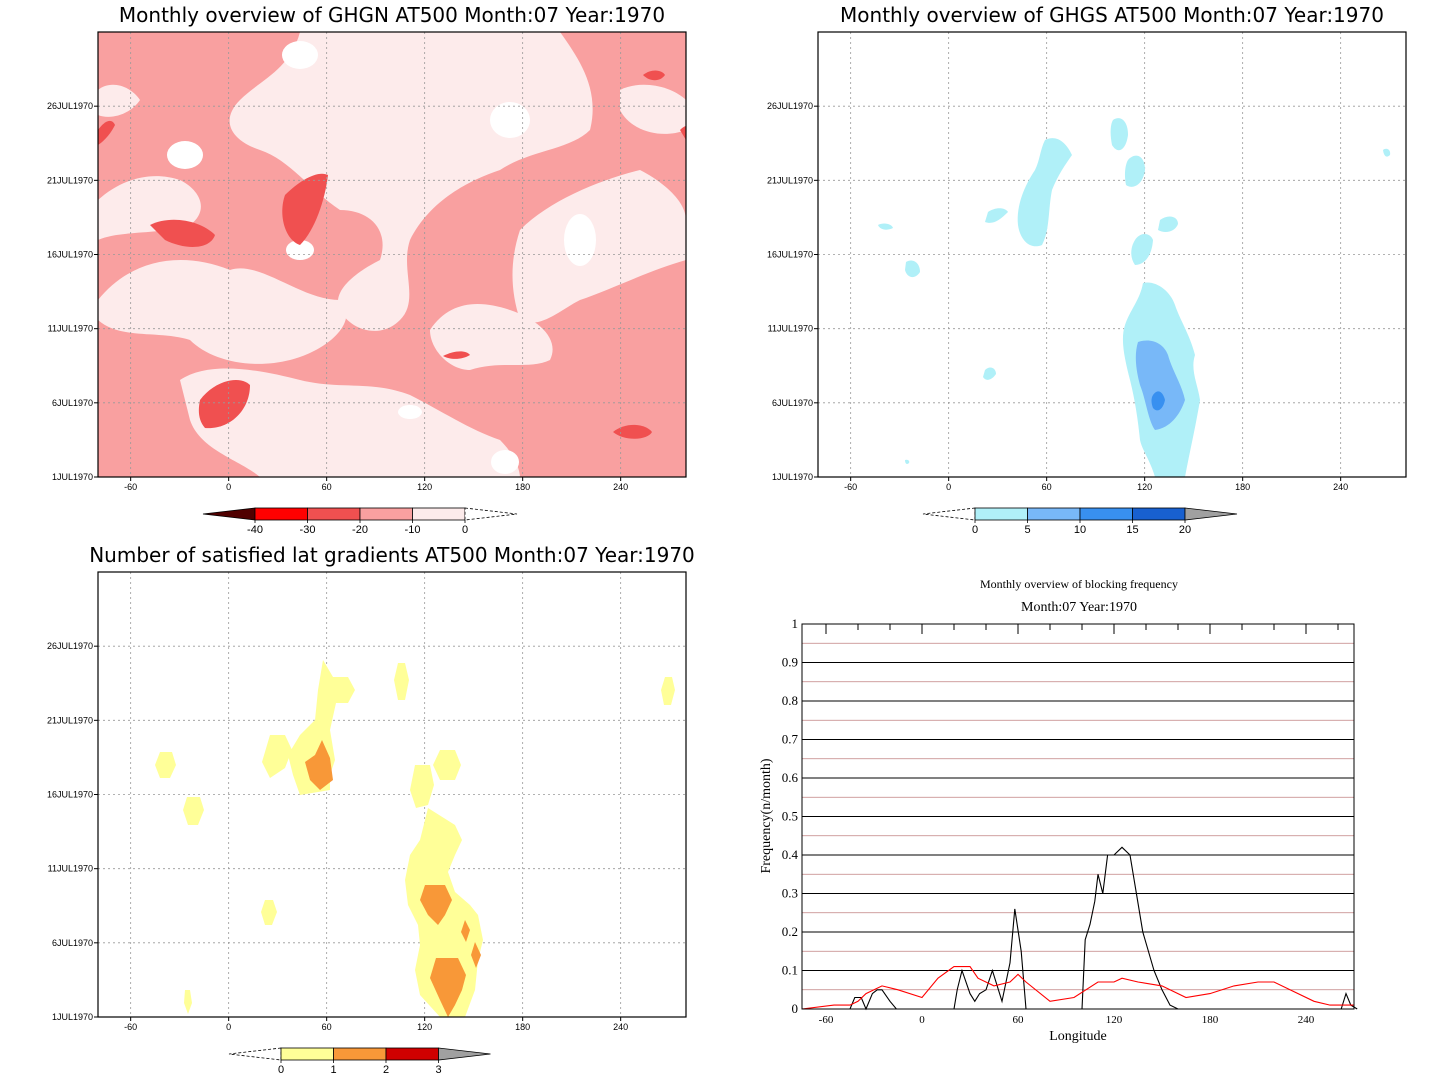 The height and width of the screenshot is (1091, 1440). What do you see at coordinates (1078, 816) in the screenshot?
I see `blocking-gridlines` at bounding box center [1078, 816].